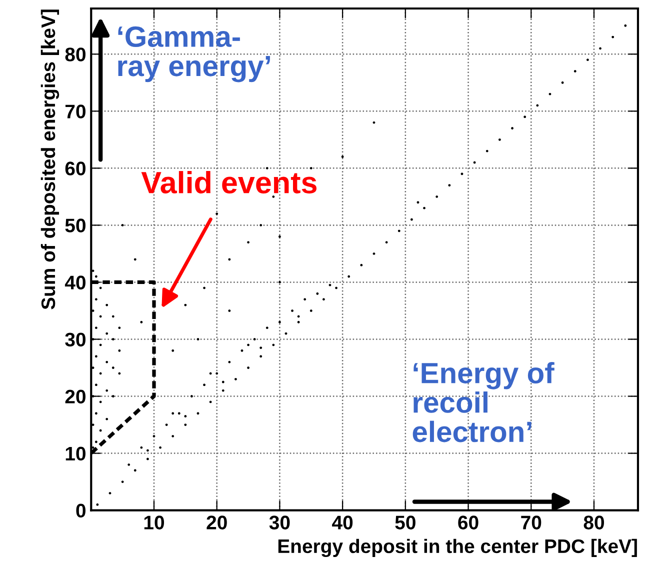  Describe the element at coordinates (279, 523) in the screenshot. I see `x-tick-label: 30` at that location.